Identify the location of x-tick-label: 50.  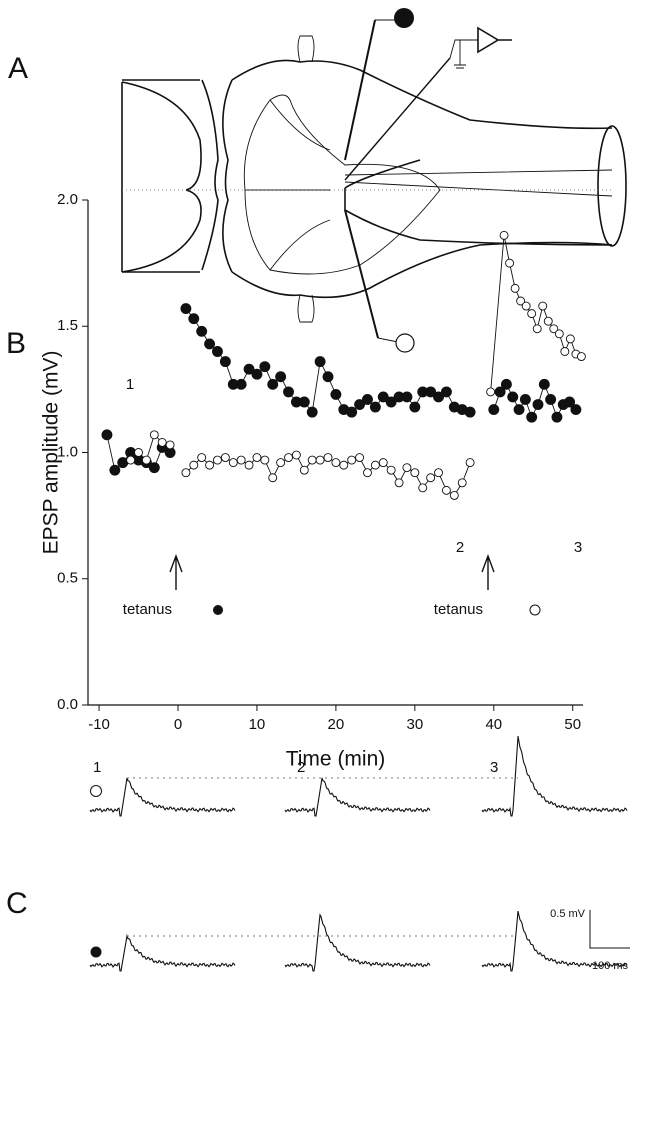
(572, 724).